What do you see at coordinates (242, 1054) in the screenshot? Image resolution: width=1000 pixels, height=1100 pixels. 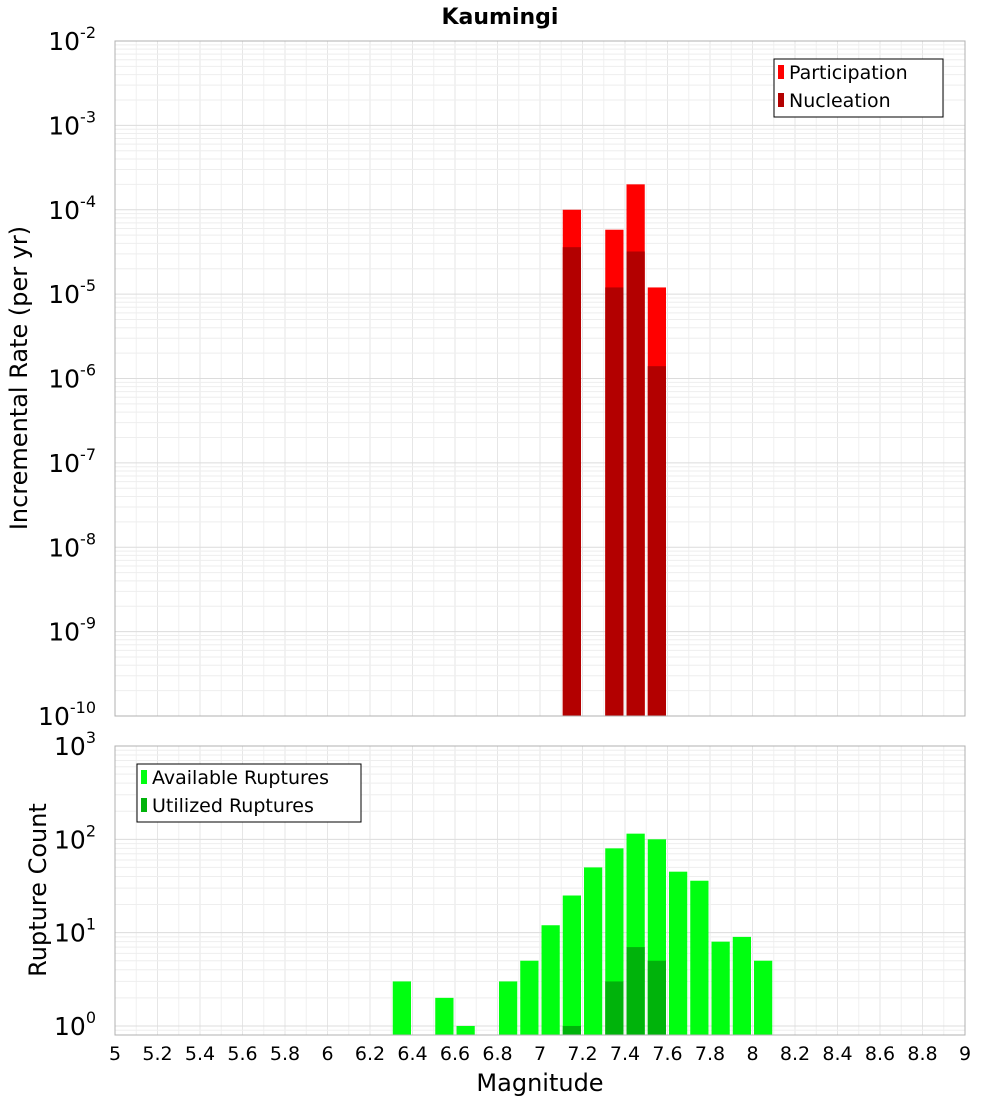 I see `x-tick-label: 5.6` at bounding box center [242, 1054].